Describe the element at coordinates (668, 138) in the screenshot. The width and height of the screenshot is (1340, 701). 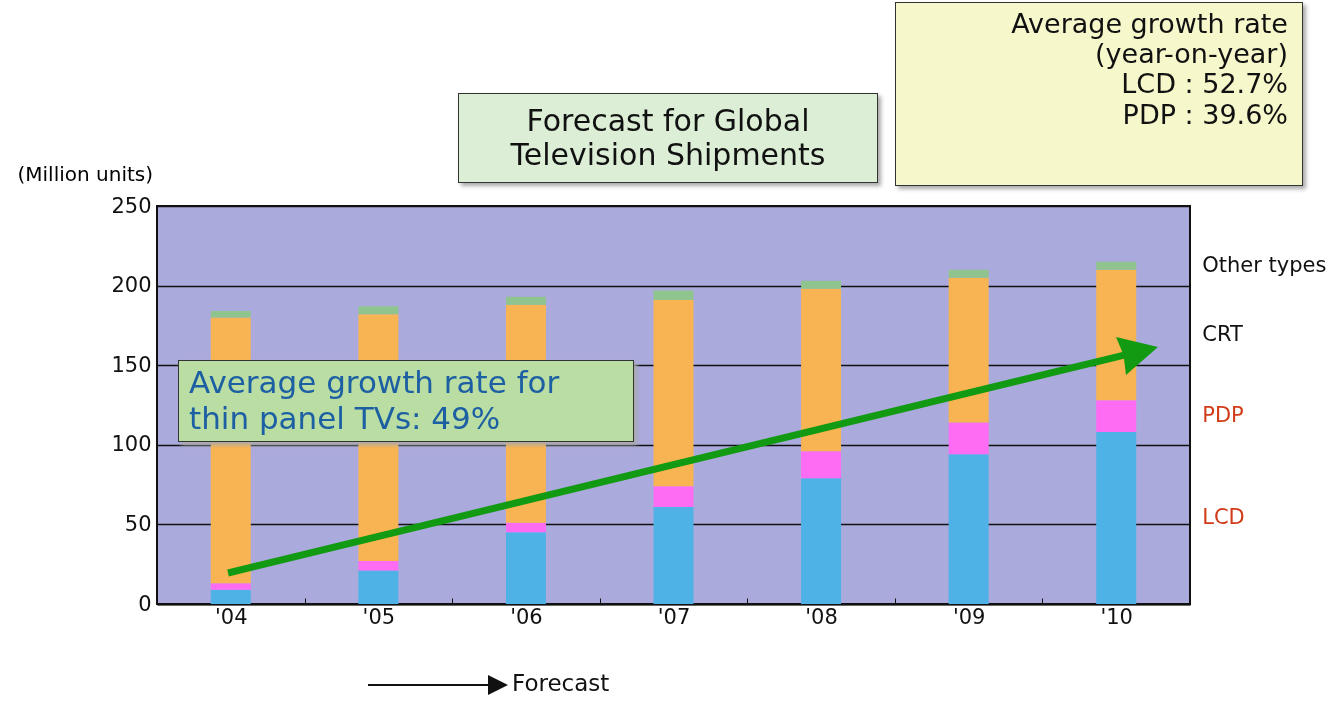
I see `chart-title: Forecast for Global Television Shipments` at that location.